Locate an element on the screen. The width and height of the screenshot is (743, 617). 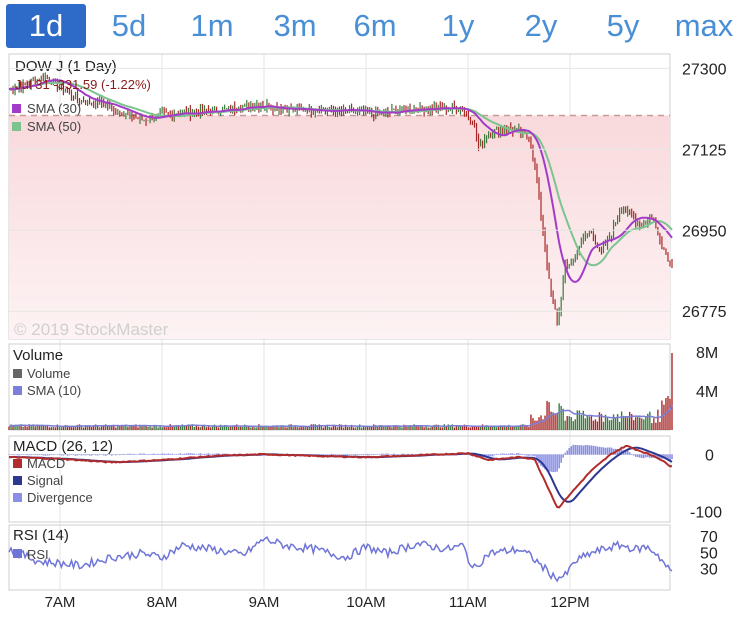
price-y-tick: 27300 is located at coordinates (704, 69).